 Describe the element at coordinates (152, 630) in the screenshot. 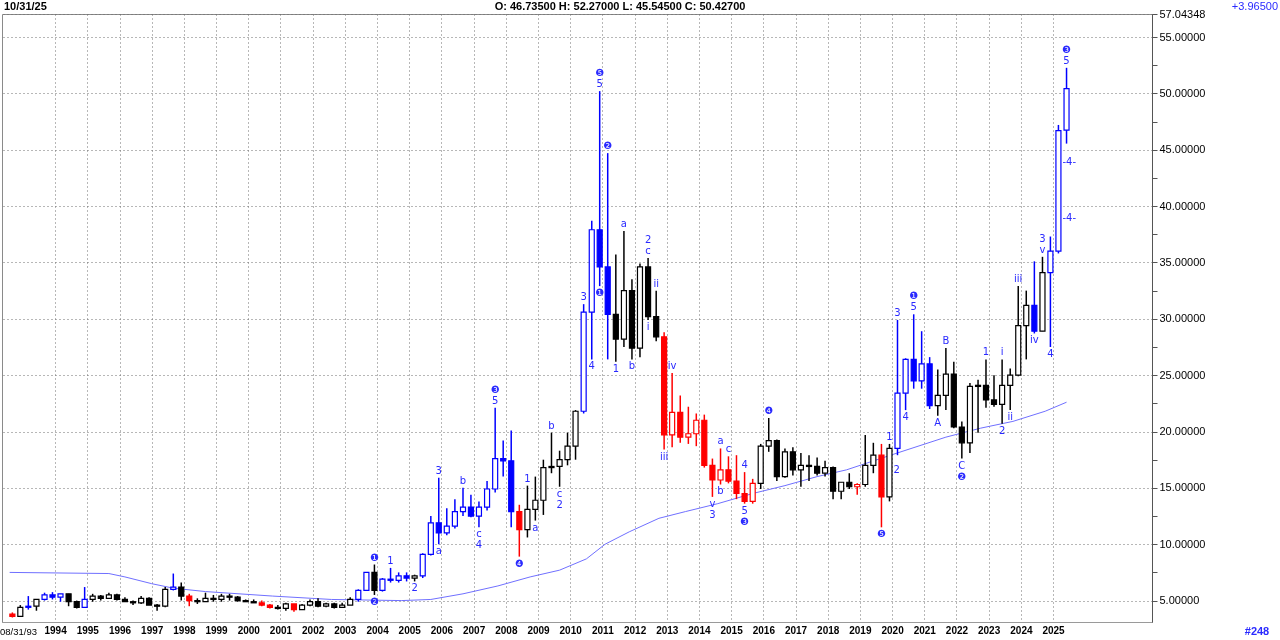

I see `x-tick-label: 1997` at that location.